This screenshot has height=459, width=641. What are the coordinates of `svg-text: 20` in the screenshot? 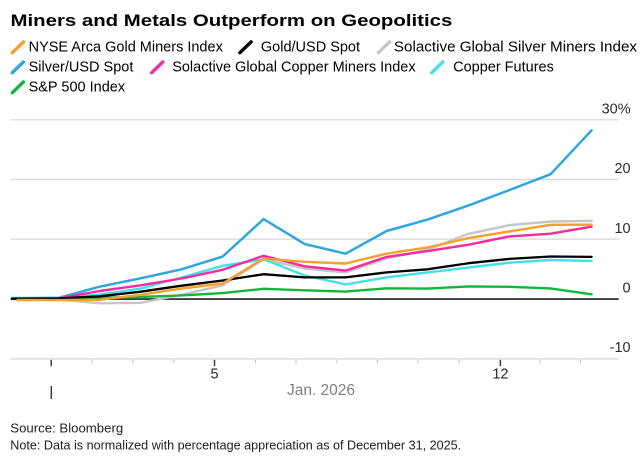 It's located at (622, 169).